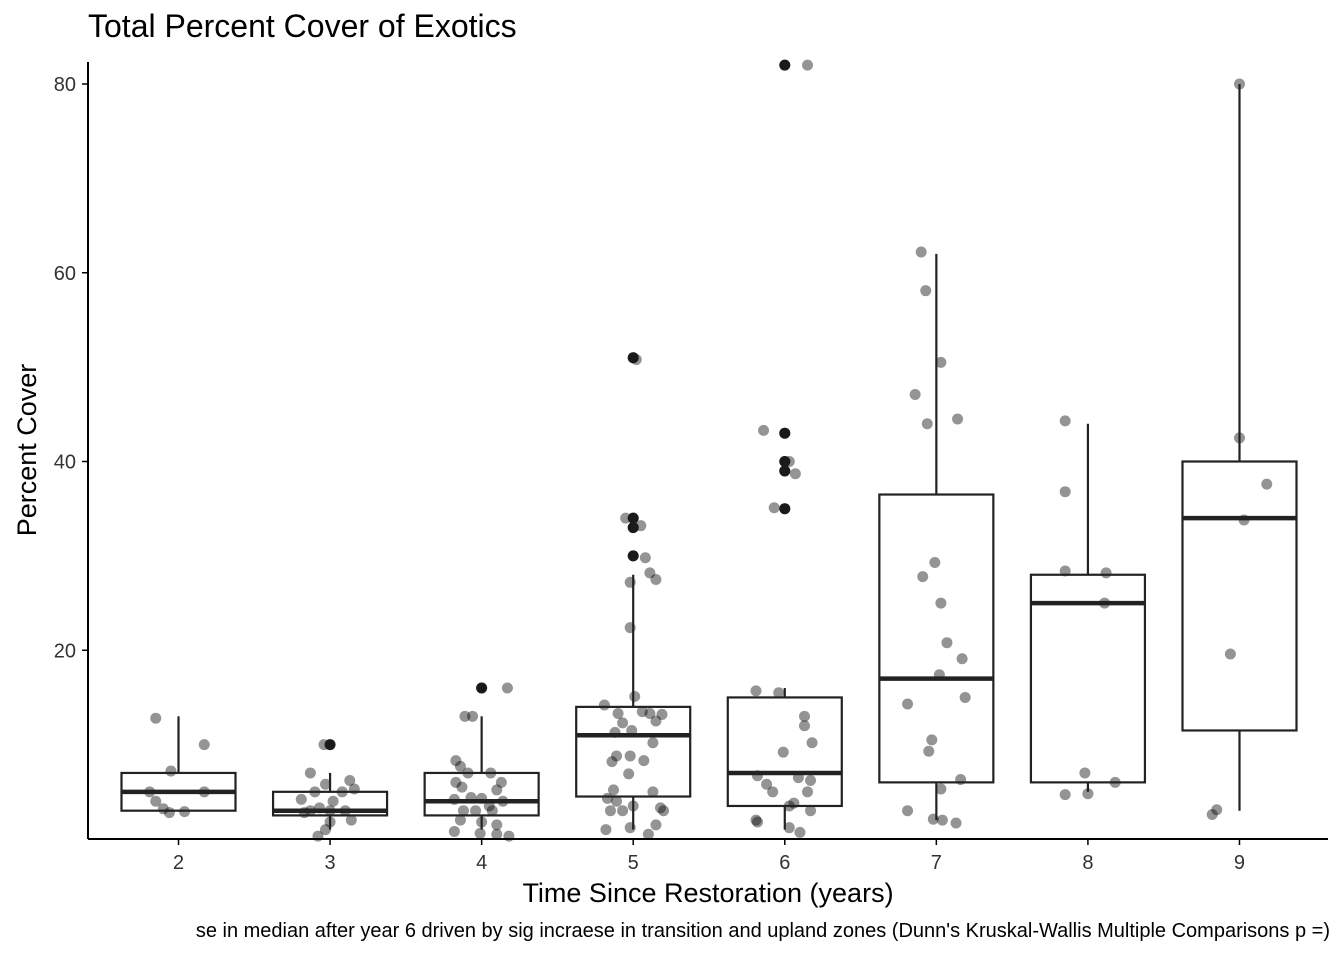 Image resolution: width=1344 pixels, height=960 pixels. I want to click on x-tick-label: 6, so click(784, 863).